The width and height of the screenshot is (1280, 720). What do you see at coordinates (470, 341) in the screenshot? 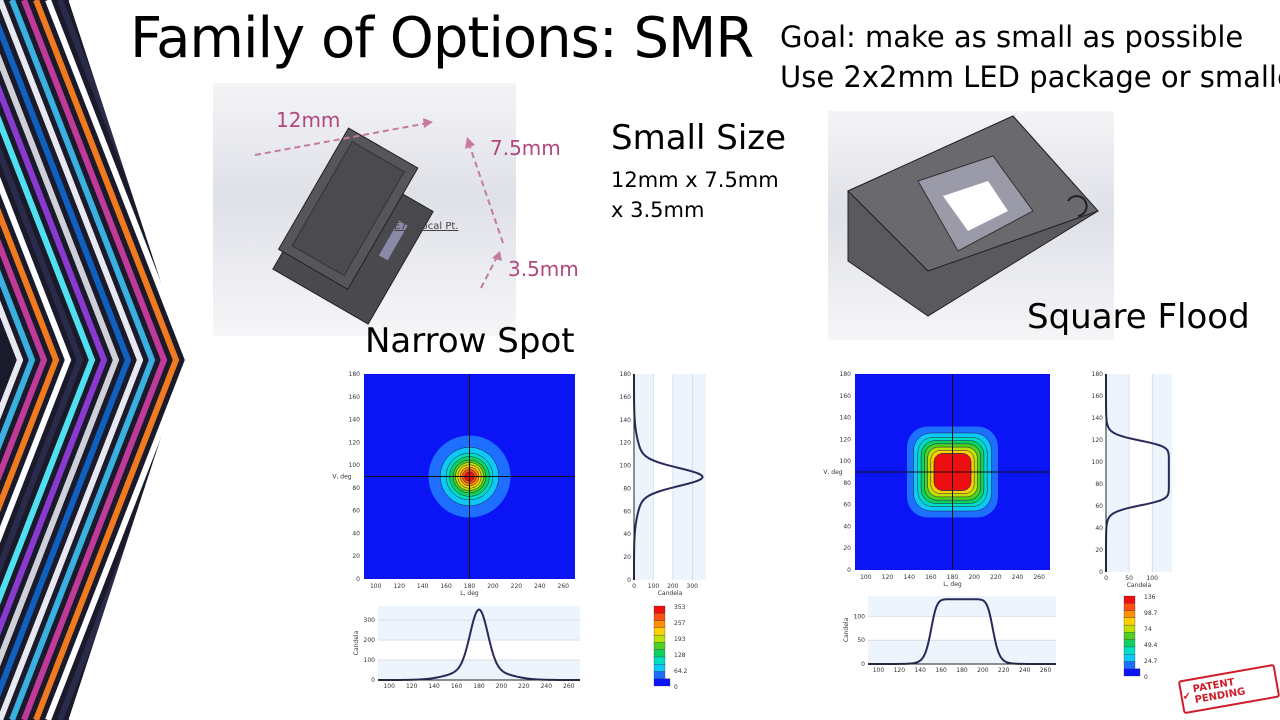
I see `narrow-spot-label: Narrow Spot` at bounding box center [470, 341].